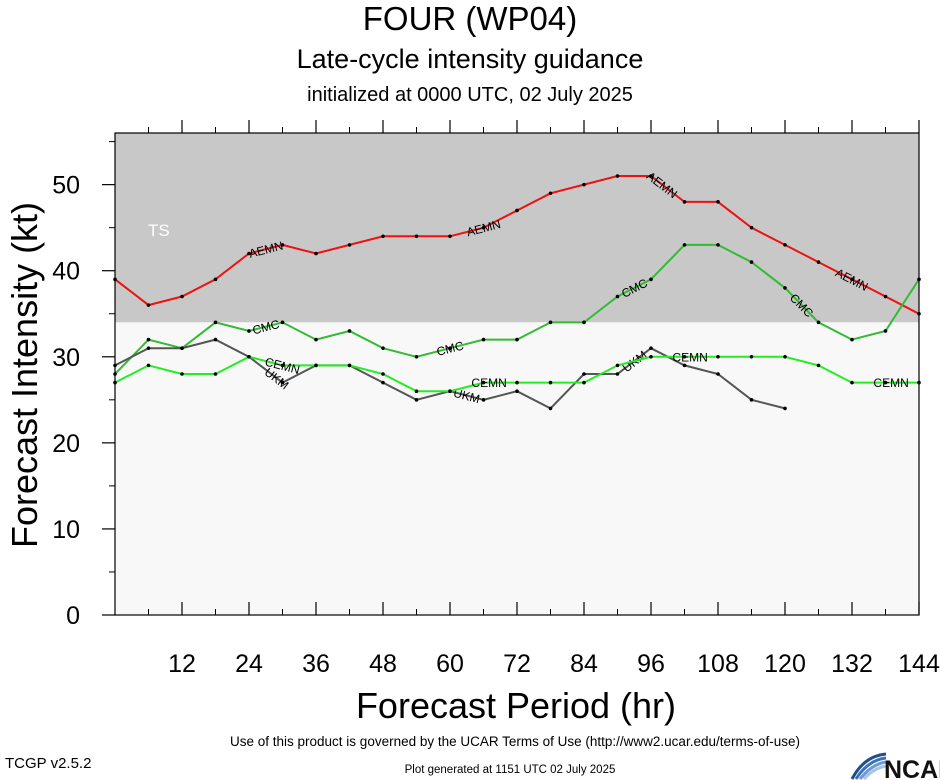 The width and height of the screenshot is (940, 780). I want to click on y-axis-title: Forecast Intensity (kt), so click(24, 375).